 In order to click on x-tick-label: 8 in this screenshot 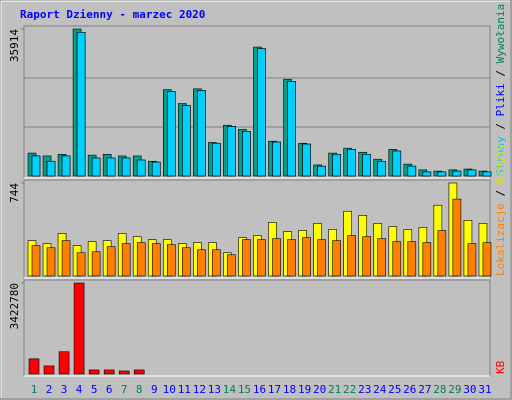, I will do `click(139, 389)`.